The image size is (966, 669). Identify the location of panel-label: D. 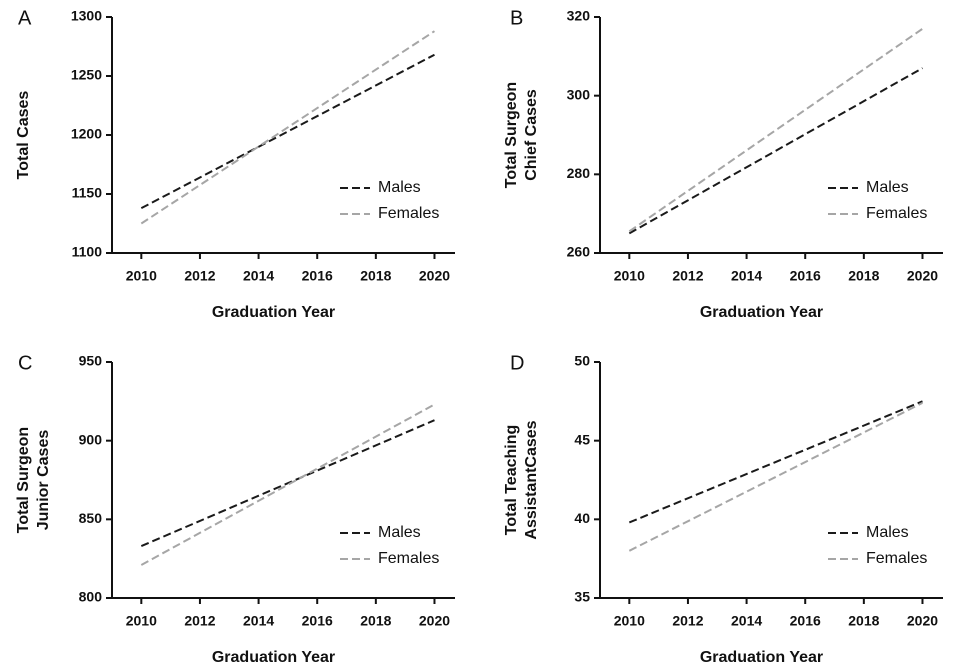
(517, 363).